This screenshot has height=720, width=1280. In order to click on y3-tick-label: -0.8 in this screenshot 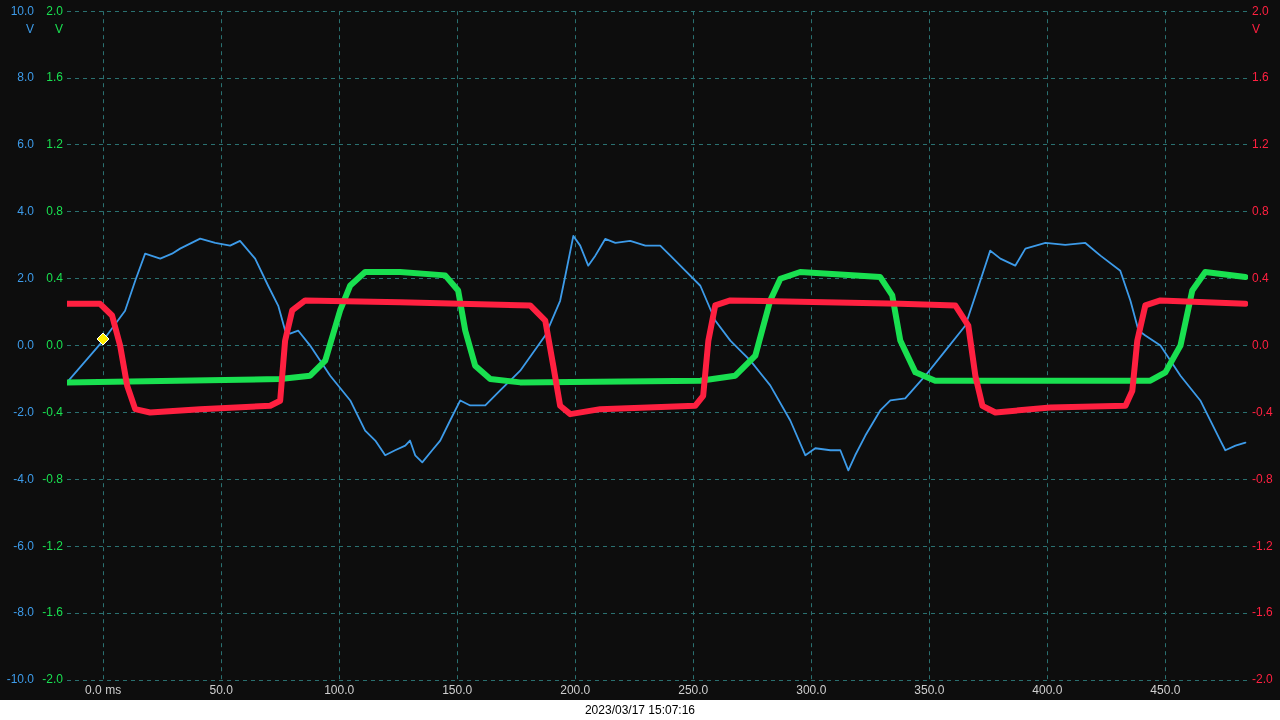, I will do `click(53, 478)`.